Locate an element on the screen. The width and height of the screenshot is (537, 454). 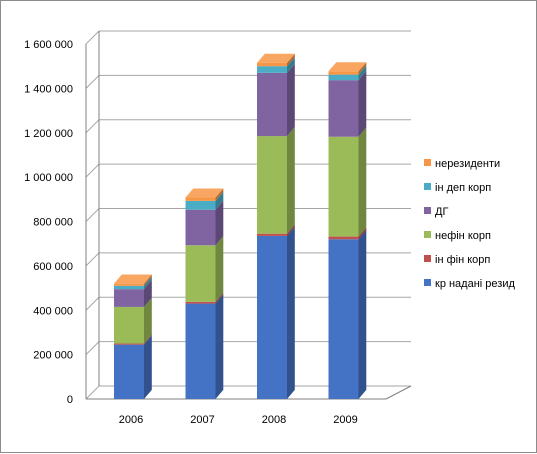
y-tick-label: 1 400 000 is located at coordinates (48, 89).